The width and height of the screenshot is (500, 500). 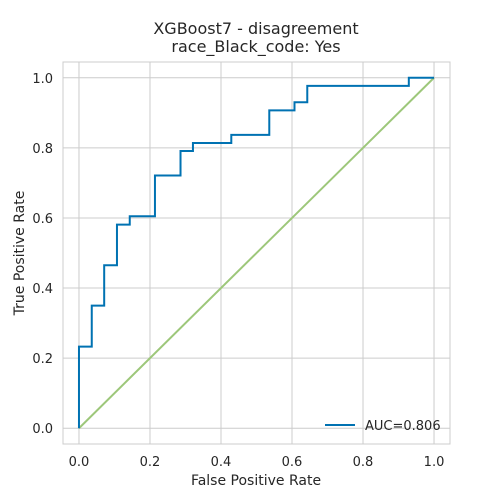 I want to click on y-tick-label: 0.4, so click(x=42, y=289).